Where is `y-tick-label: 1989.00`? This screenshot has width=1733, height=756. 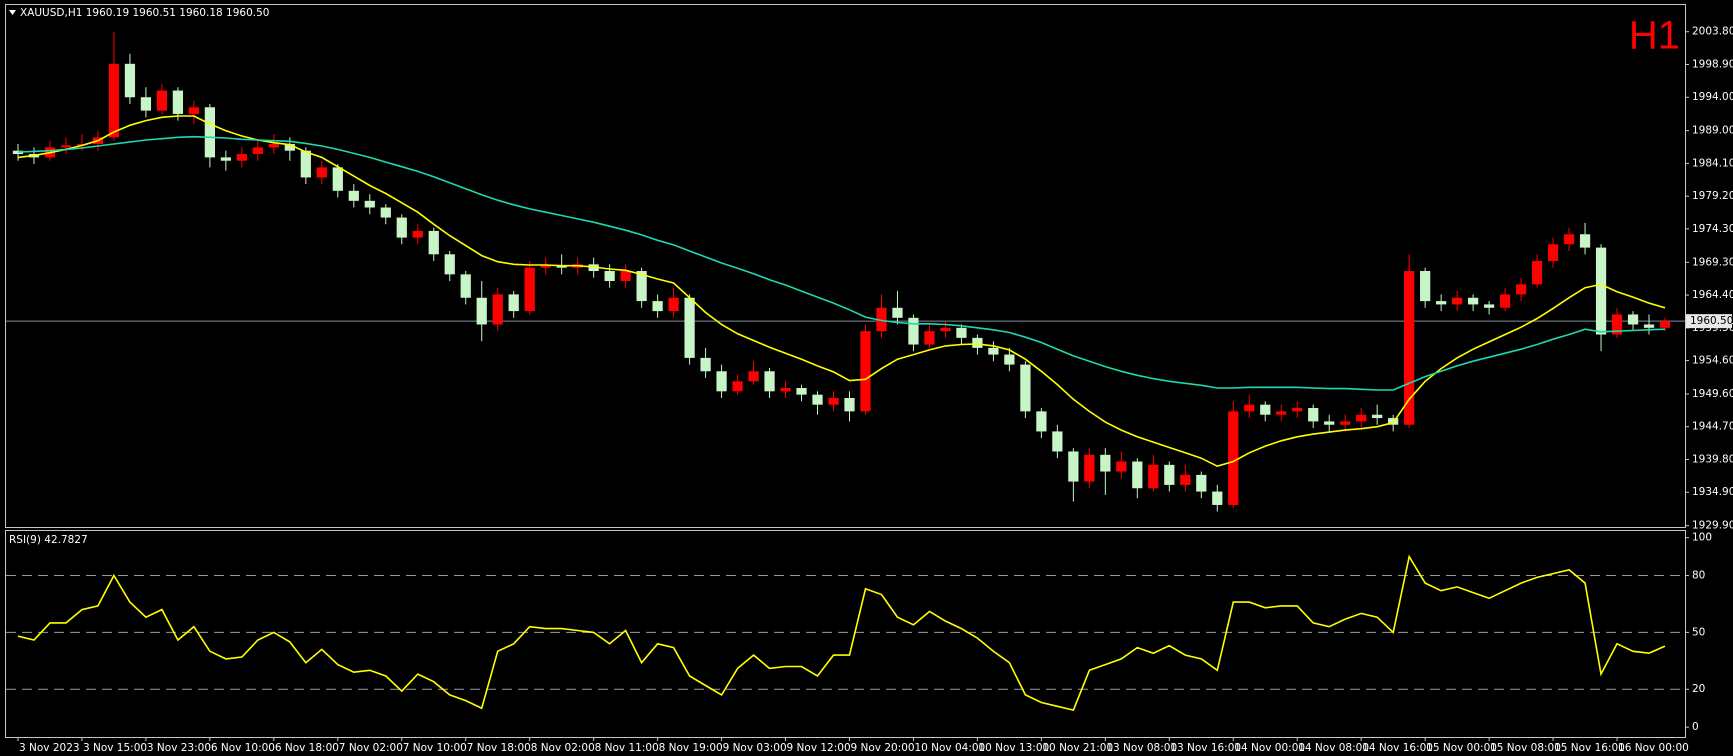 y-tick-label: 1989.00 is located at coordinates (1712, 131).